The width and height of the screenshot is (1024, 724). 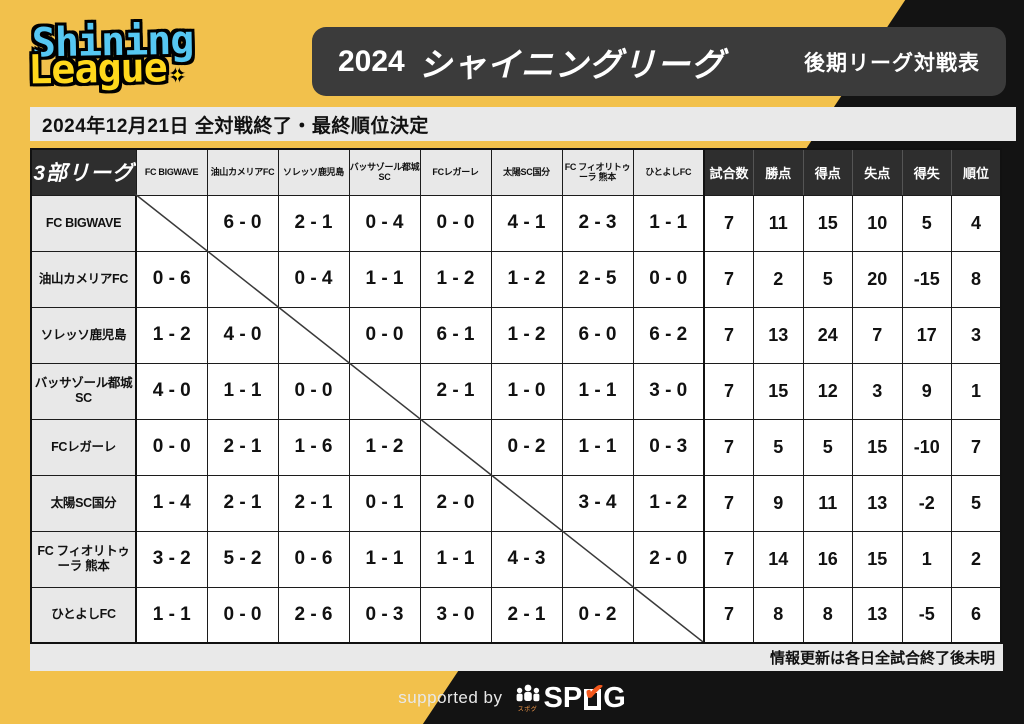 What do you see at coordinates (171, 559) in the screenshot?
I see `score-cell: 3 - 2` at bounding box center [171, 559].